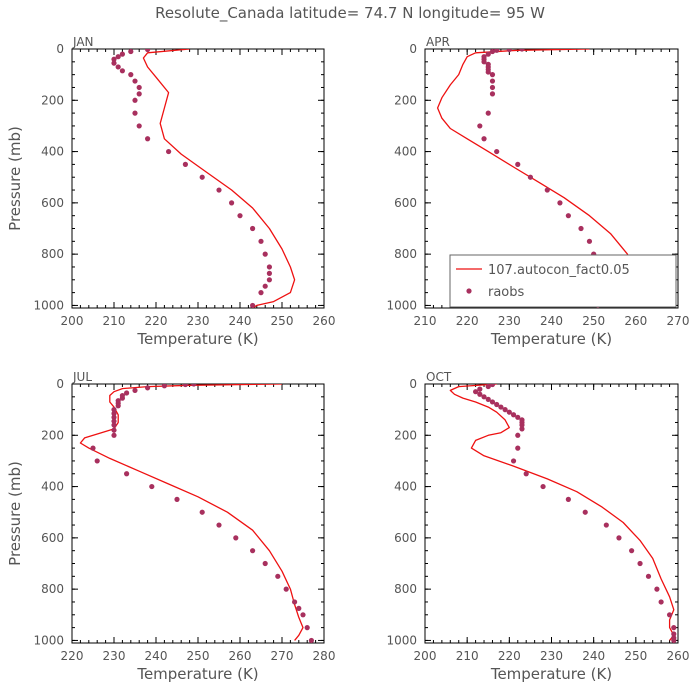 This screenshot has height=700, width=700. I want to click on data-layer, so click(563, 513).